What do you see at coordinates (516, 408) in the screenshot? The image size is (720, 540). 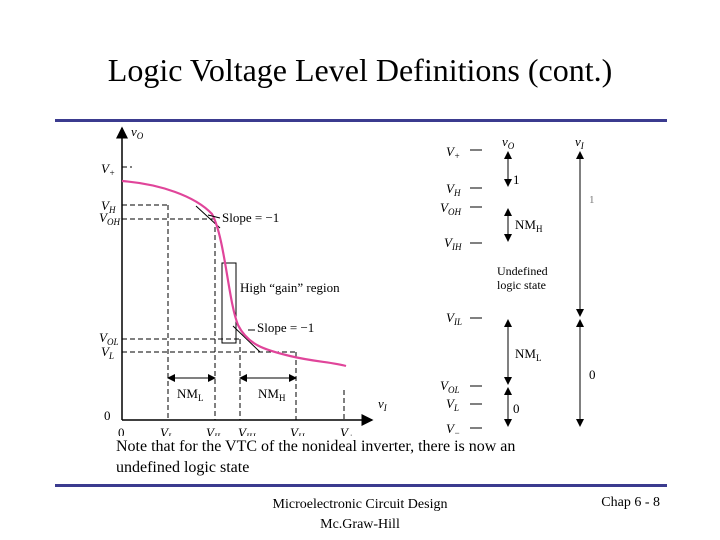 I see `vo-zero: 0` at bounding box center [516, 408].